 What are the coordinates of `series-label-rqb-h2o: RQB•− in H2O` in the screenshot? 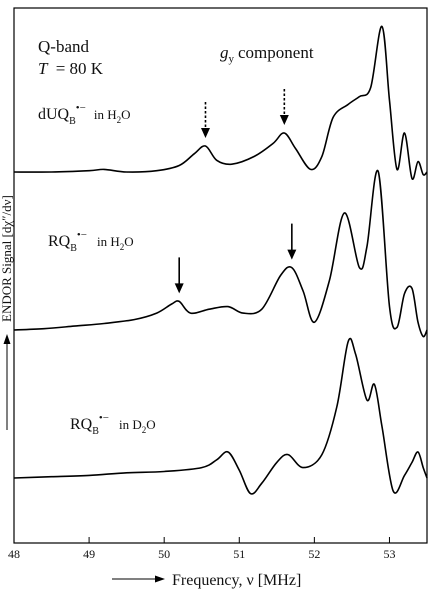 It's located at (91, 241).